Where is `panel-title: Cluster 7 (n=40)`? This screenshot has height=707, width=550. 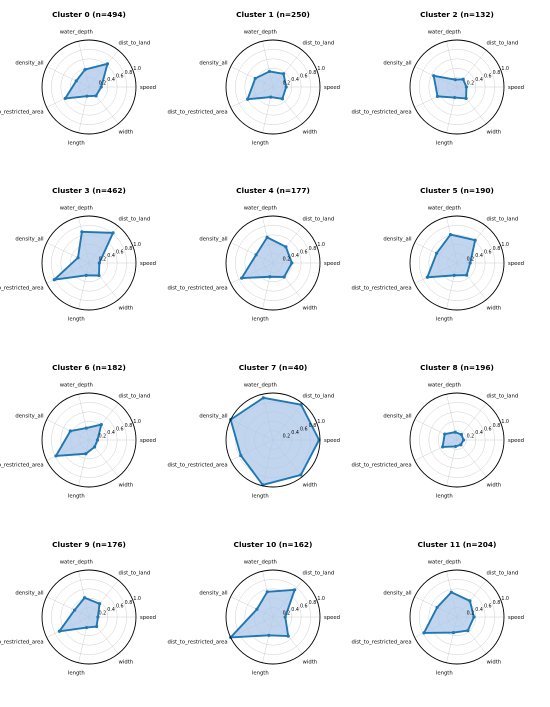 panel-title: Cluster 7 (n=40) is located at coordinates (273, 367).